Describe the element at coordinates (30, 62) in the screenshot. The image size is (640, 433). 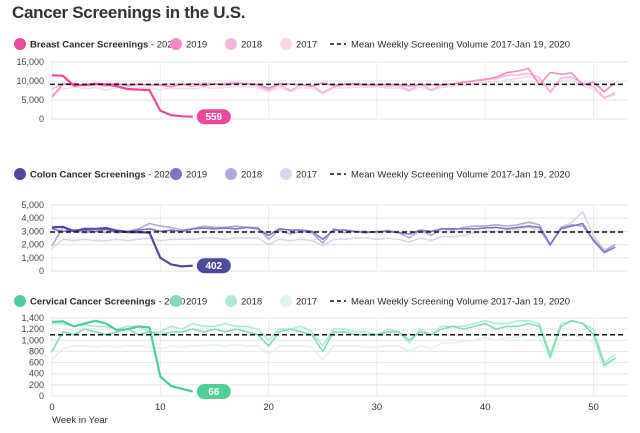
I see `breast-ytick-label: 15,000` at that location.